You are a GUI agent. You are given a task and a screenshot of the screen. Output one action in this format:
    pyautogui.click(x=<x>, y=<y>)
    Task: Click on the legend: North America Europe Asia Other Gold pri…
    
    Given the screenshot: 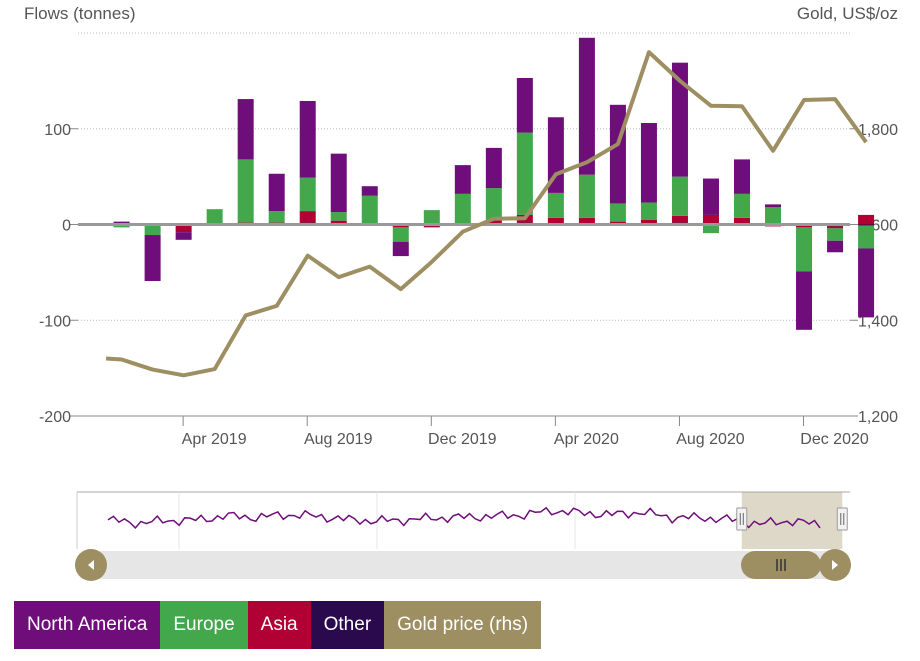 What is the action you would take?
    pyautogui.click(x=278, y=625)
    